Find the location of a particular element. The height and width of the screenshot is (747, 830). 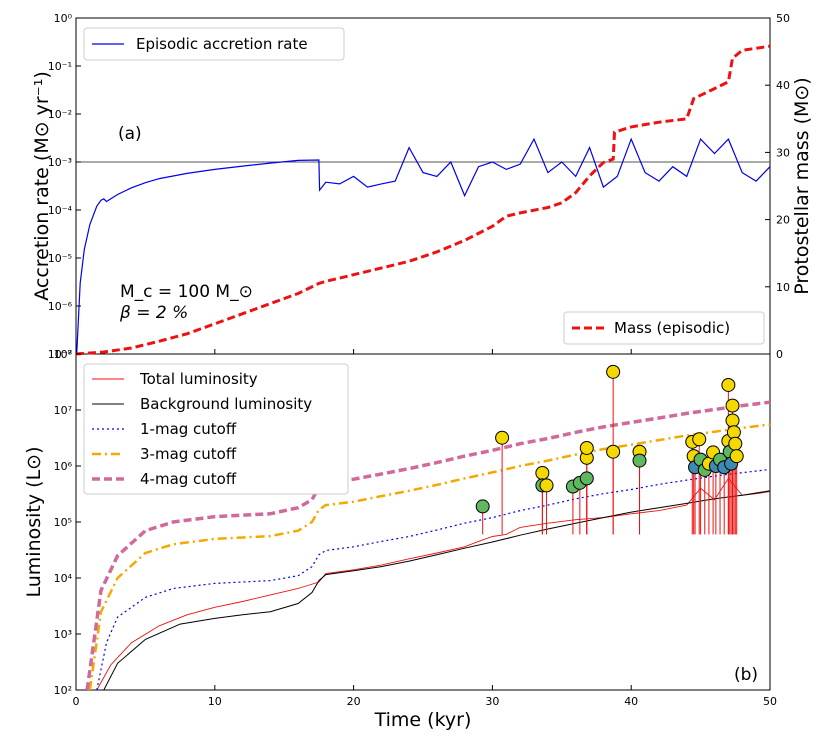

y-tick-a-right-label-2: 20 is located at coordinates (783, 220).